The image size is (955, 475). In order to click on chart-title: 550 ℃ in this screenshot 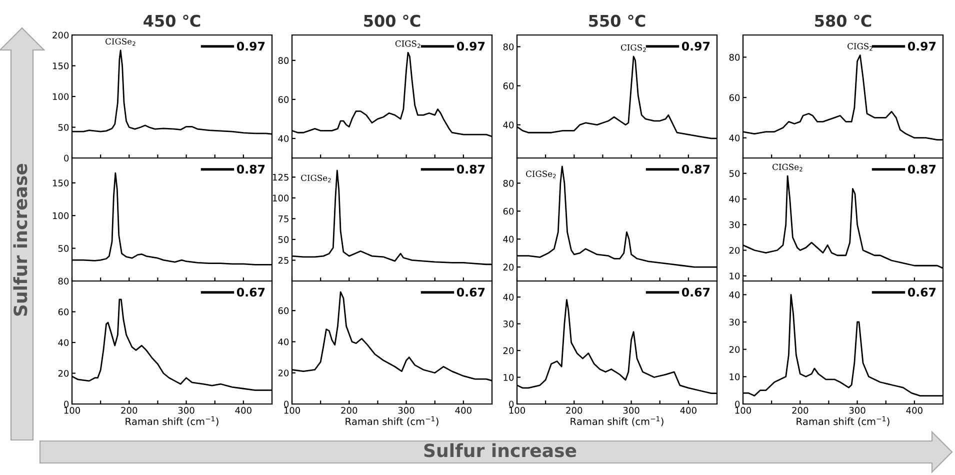, I will do `click(617, 20)`.